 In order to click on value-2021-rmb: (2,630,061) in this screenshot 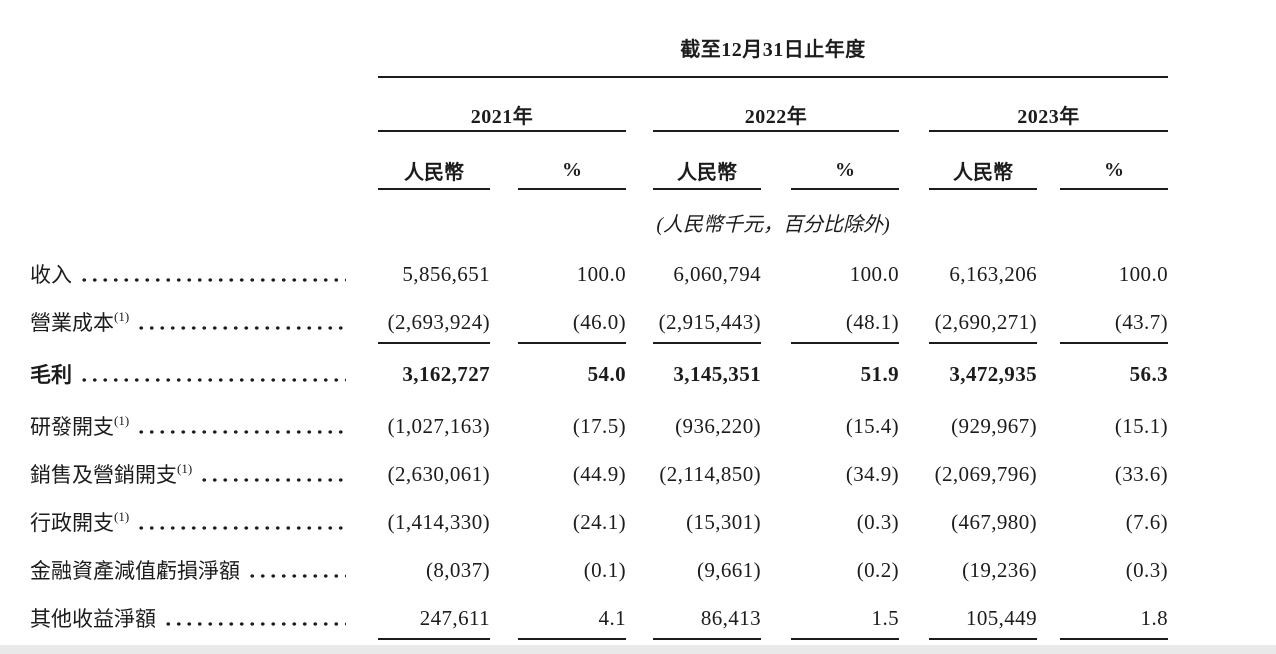, I will do `click(438, 473)`.